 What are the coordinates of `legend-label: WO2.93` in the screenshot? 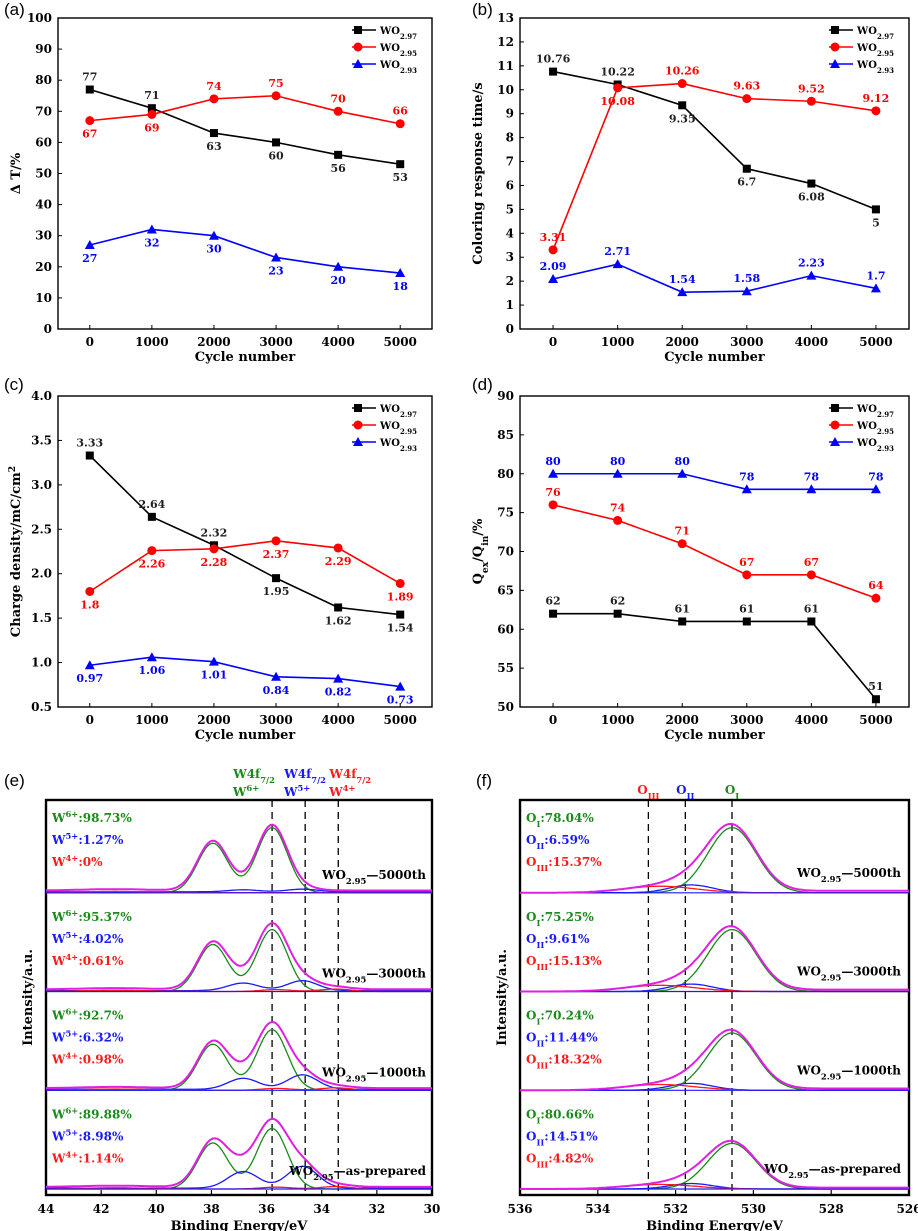 It's located at (875, 67).